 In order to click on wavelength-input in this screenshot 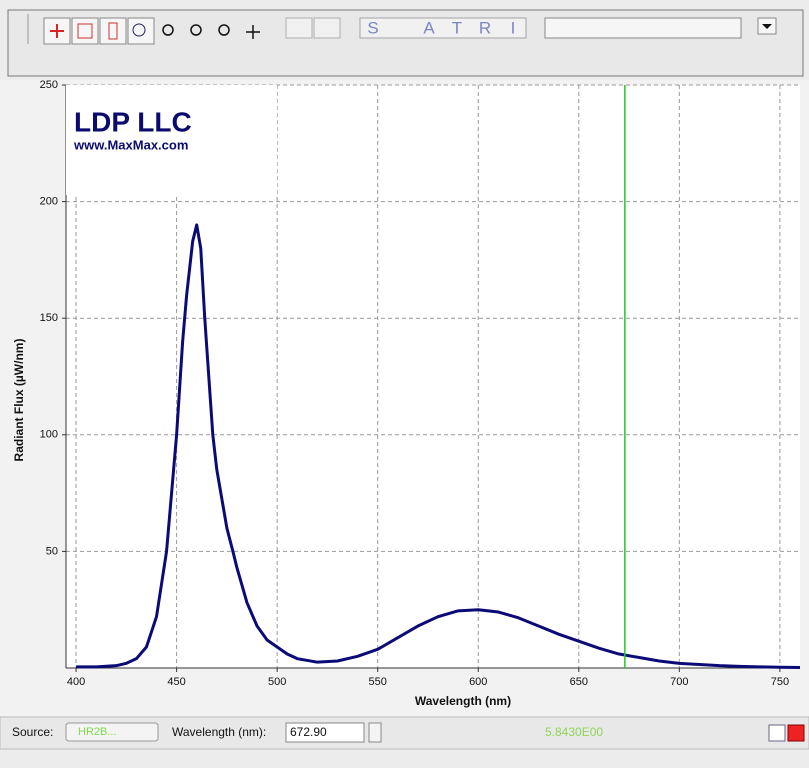, I will do `click(325, 732)`.